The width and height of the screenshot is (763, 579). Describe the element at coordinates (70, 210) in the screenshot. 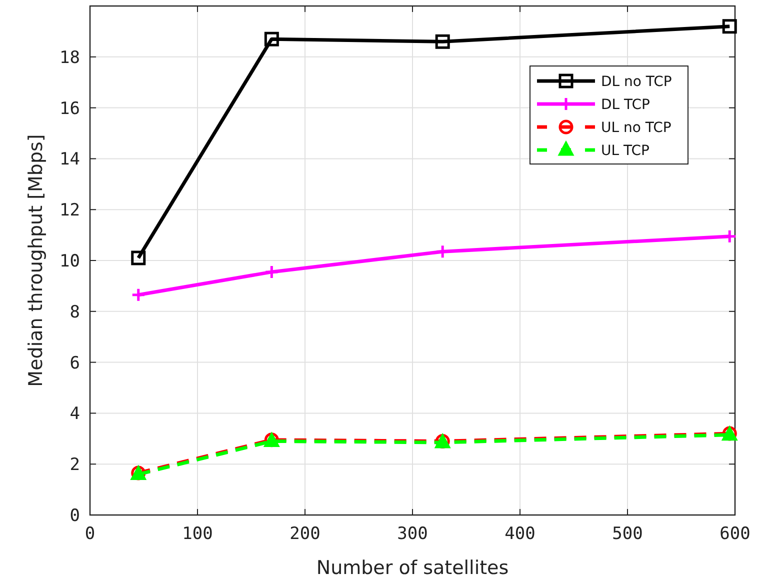

I see `y-tick-label: 12` at that location.